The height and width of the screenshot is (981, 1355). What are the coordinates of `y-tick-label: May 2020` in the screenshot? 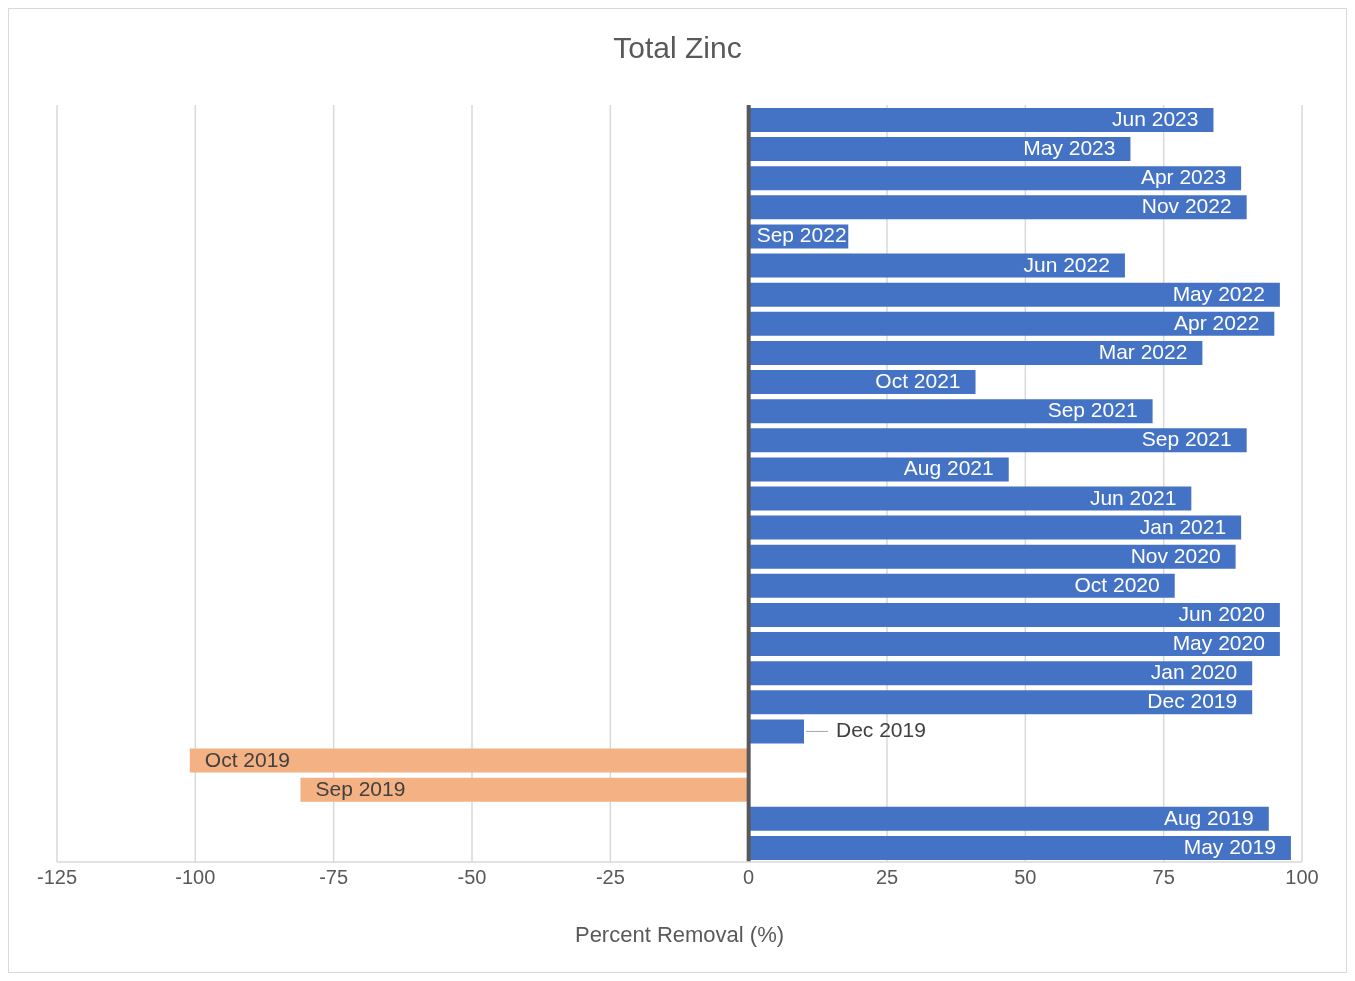 It's located at (1218, 643).